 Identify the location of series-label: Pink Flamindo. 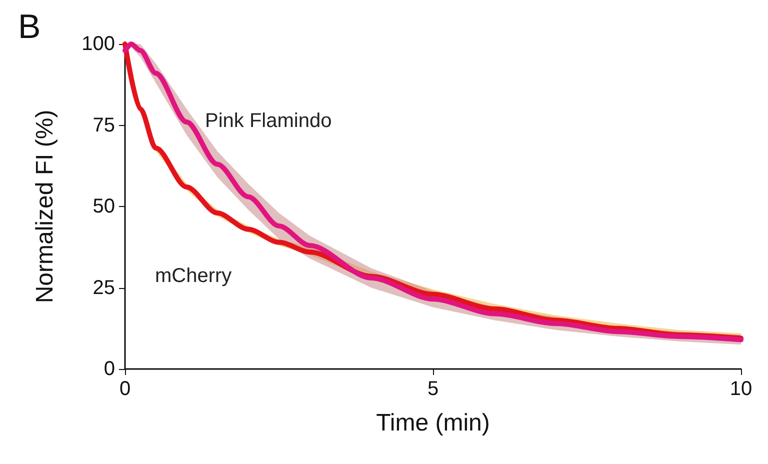
(268, 121).